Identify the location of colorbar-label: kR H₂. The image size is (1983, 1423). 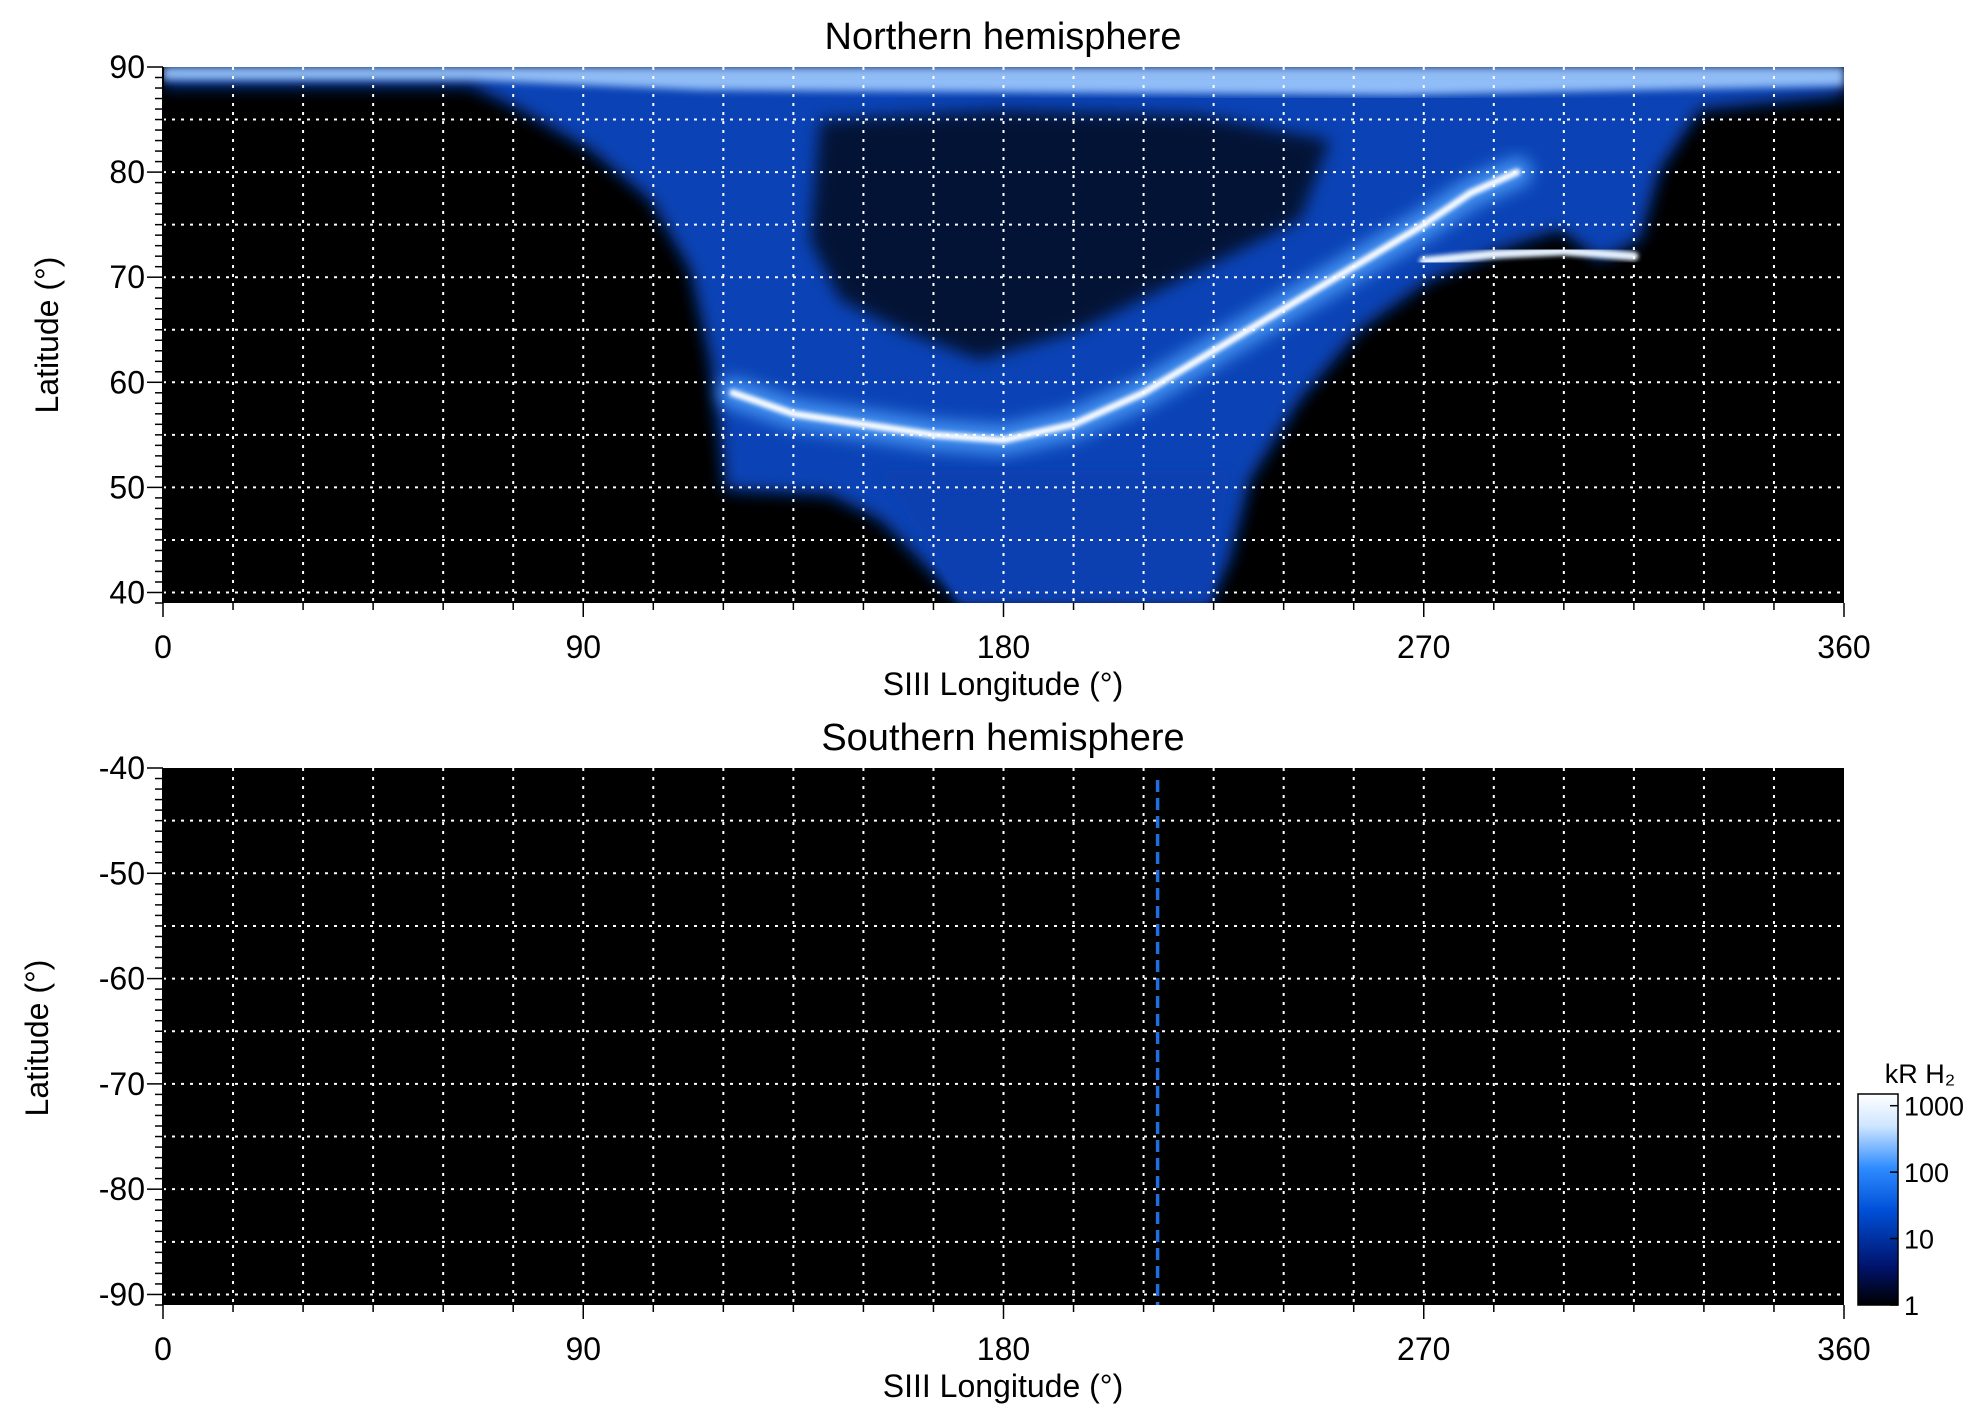
(1920, 1074).